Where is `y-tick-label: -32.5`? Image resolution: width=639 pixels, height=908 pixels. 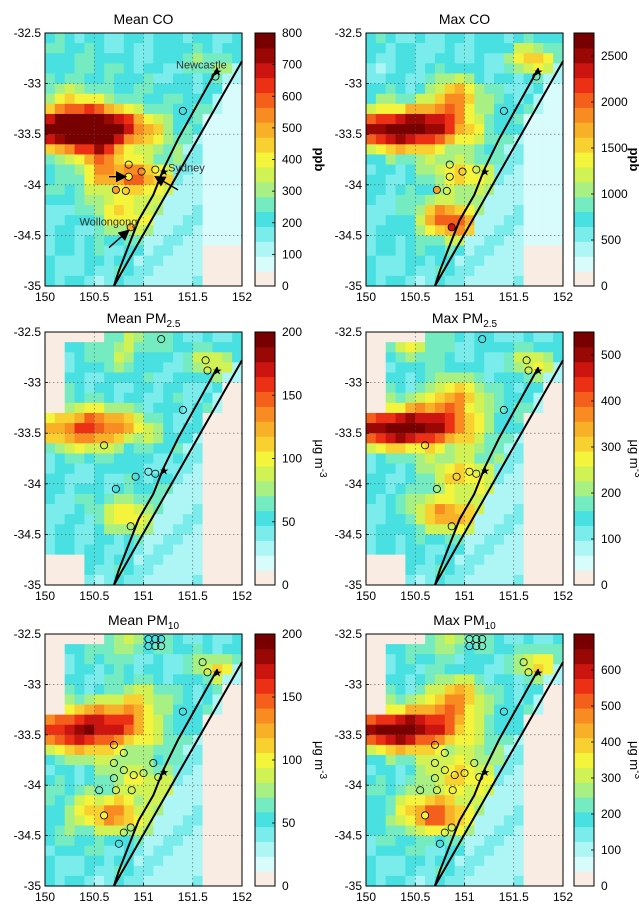 y-tick-label: -32.5 is located at coordinates (349, 332).